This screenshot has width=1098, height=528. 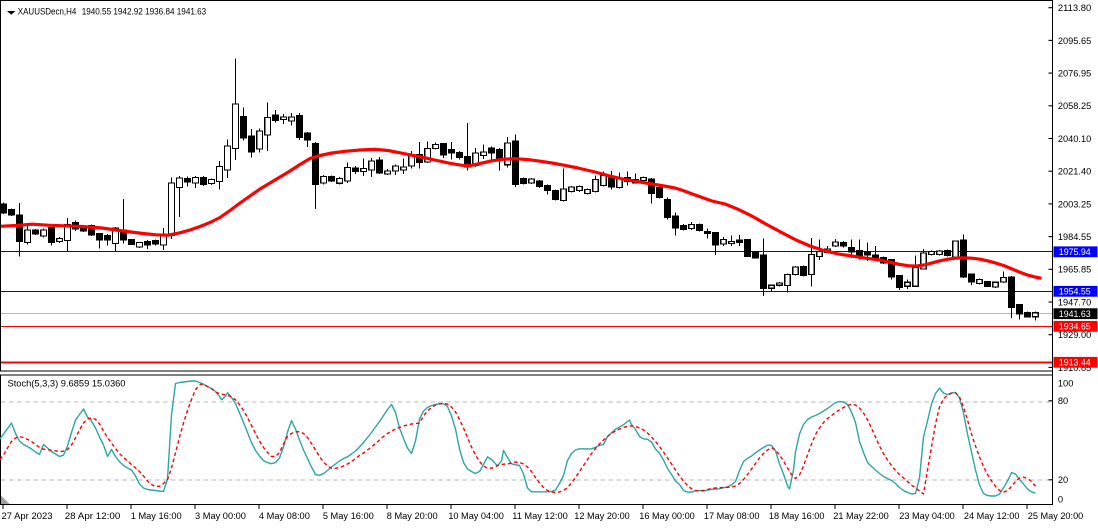 What do you see at coordinates (1074, 106) in the screenshot?
I see `svg-text: 2058.25` at bounding box center [1074, 106].